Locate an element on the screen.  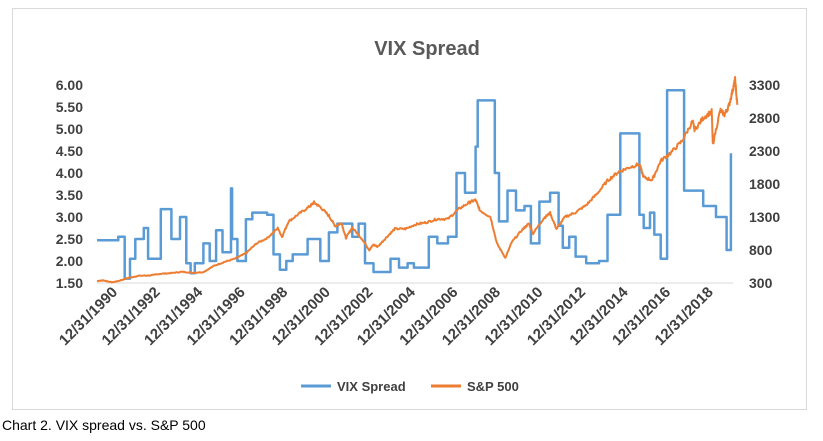
y-right-tick-label: 800 is located at coordinates (761, 250).